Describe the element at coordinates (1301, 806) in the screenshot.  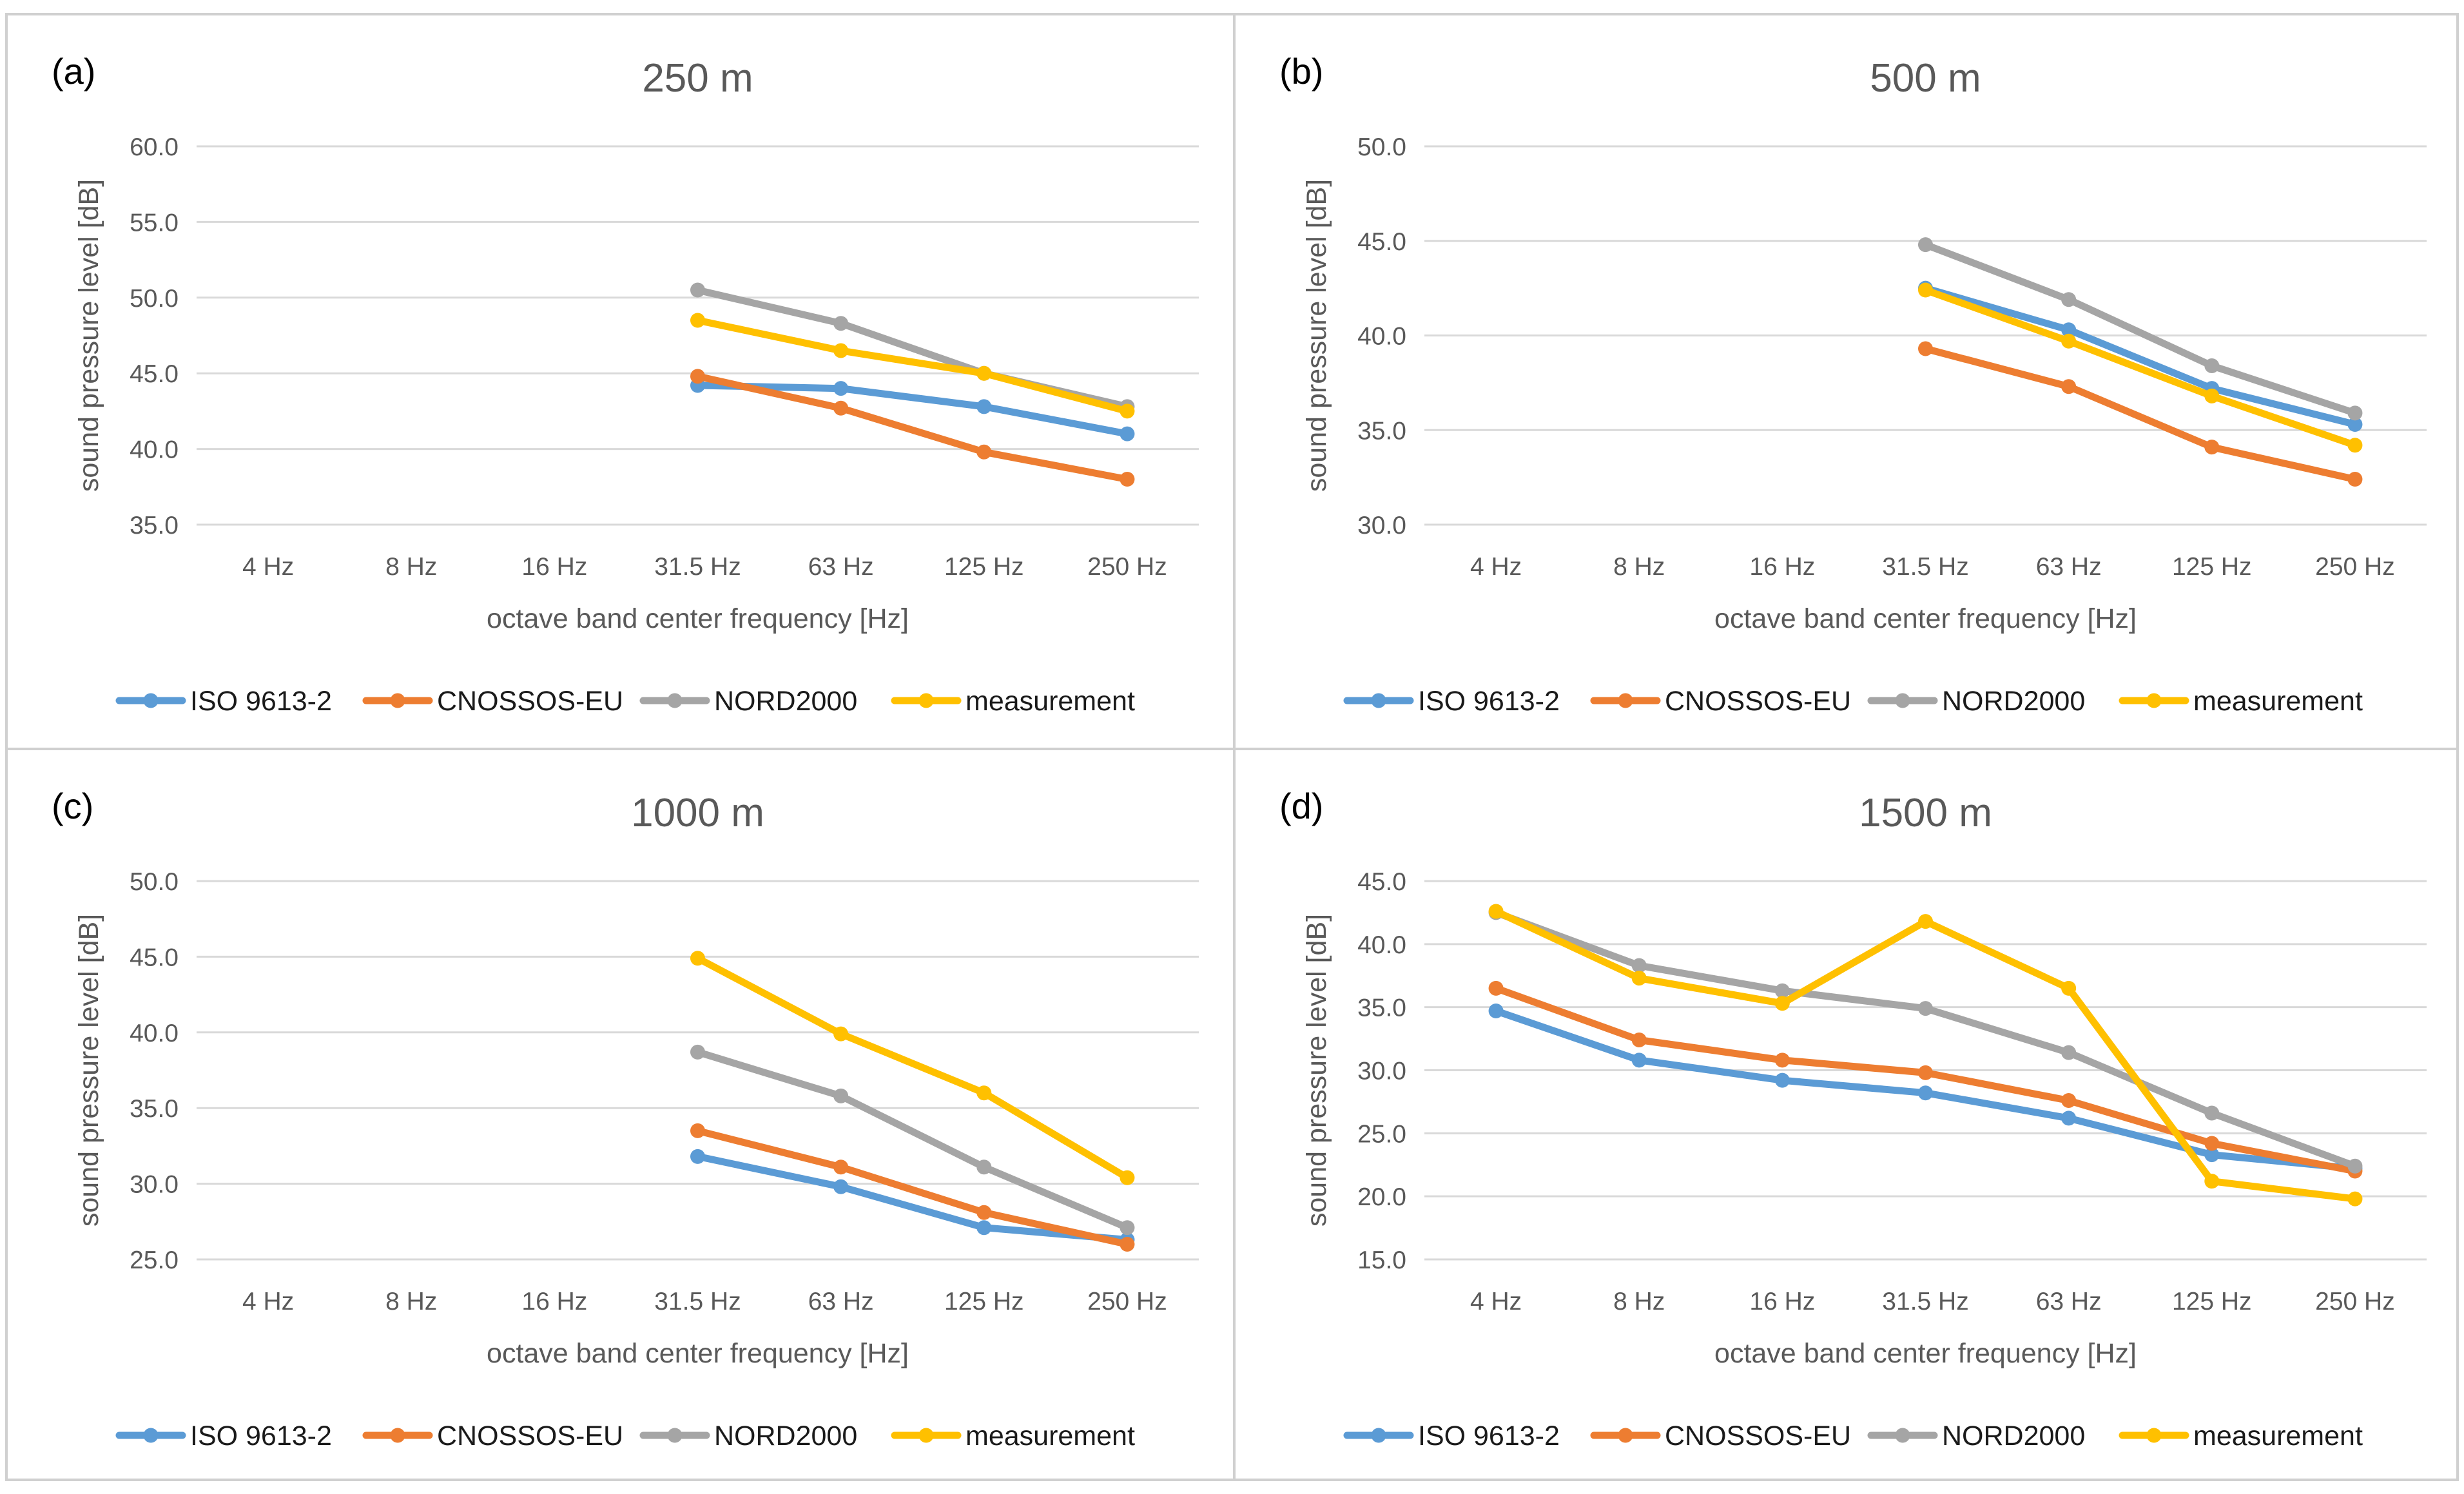
I see `panel-label: (d)` at that location.